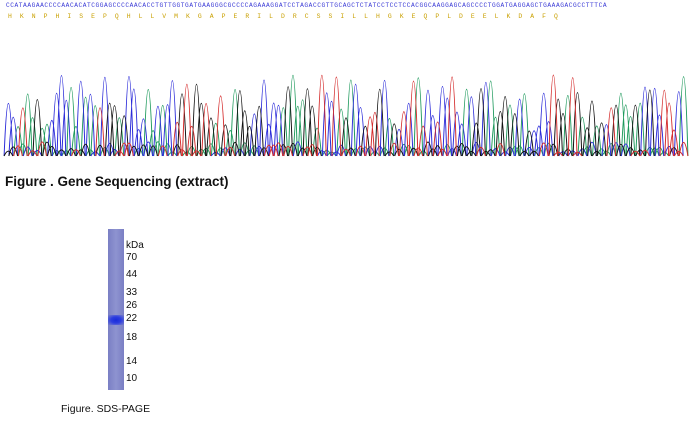 This screenshot has width=691, height=422. Describe the element at coordinates (132, 305) in the screenshot. I see `marker-26: 26` at that location.